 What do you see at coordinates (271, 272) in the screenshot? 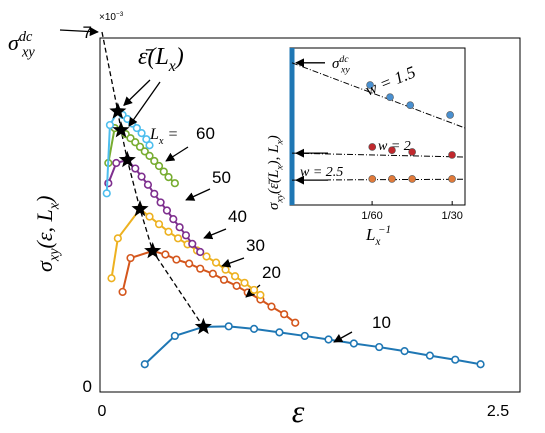
I see `series-label: 20` at bounding box center [271, 272].